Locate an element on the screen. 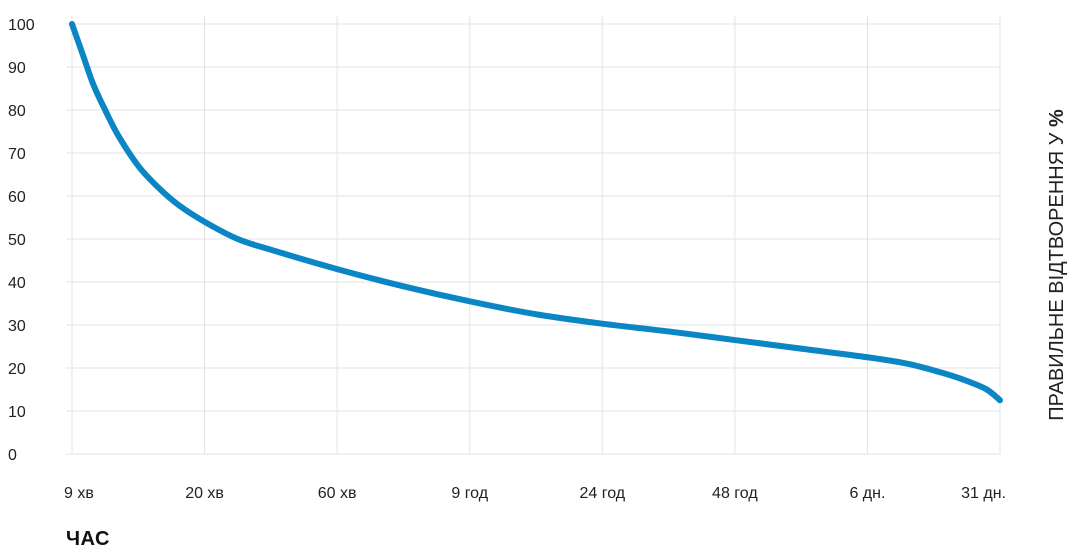 Image resolution: width=1075 pixels, height=554 pixels. x-tick-label: 9 год is located at coordinates (469, 493).